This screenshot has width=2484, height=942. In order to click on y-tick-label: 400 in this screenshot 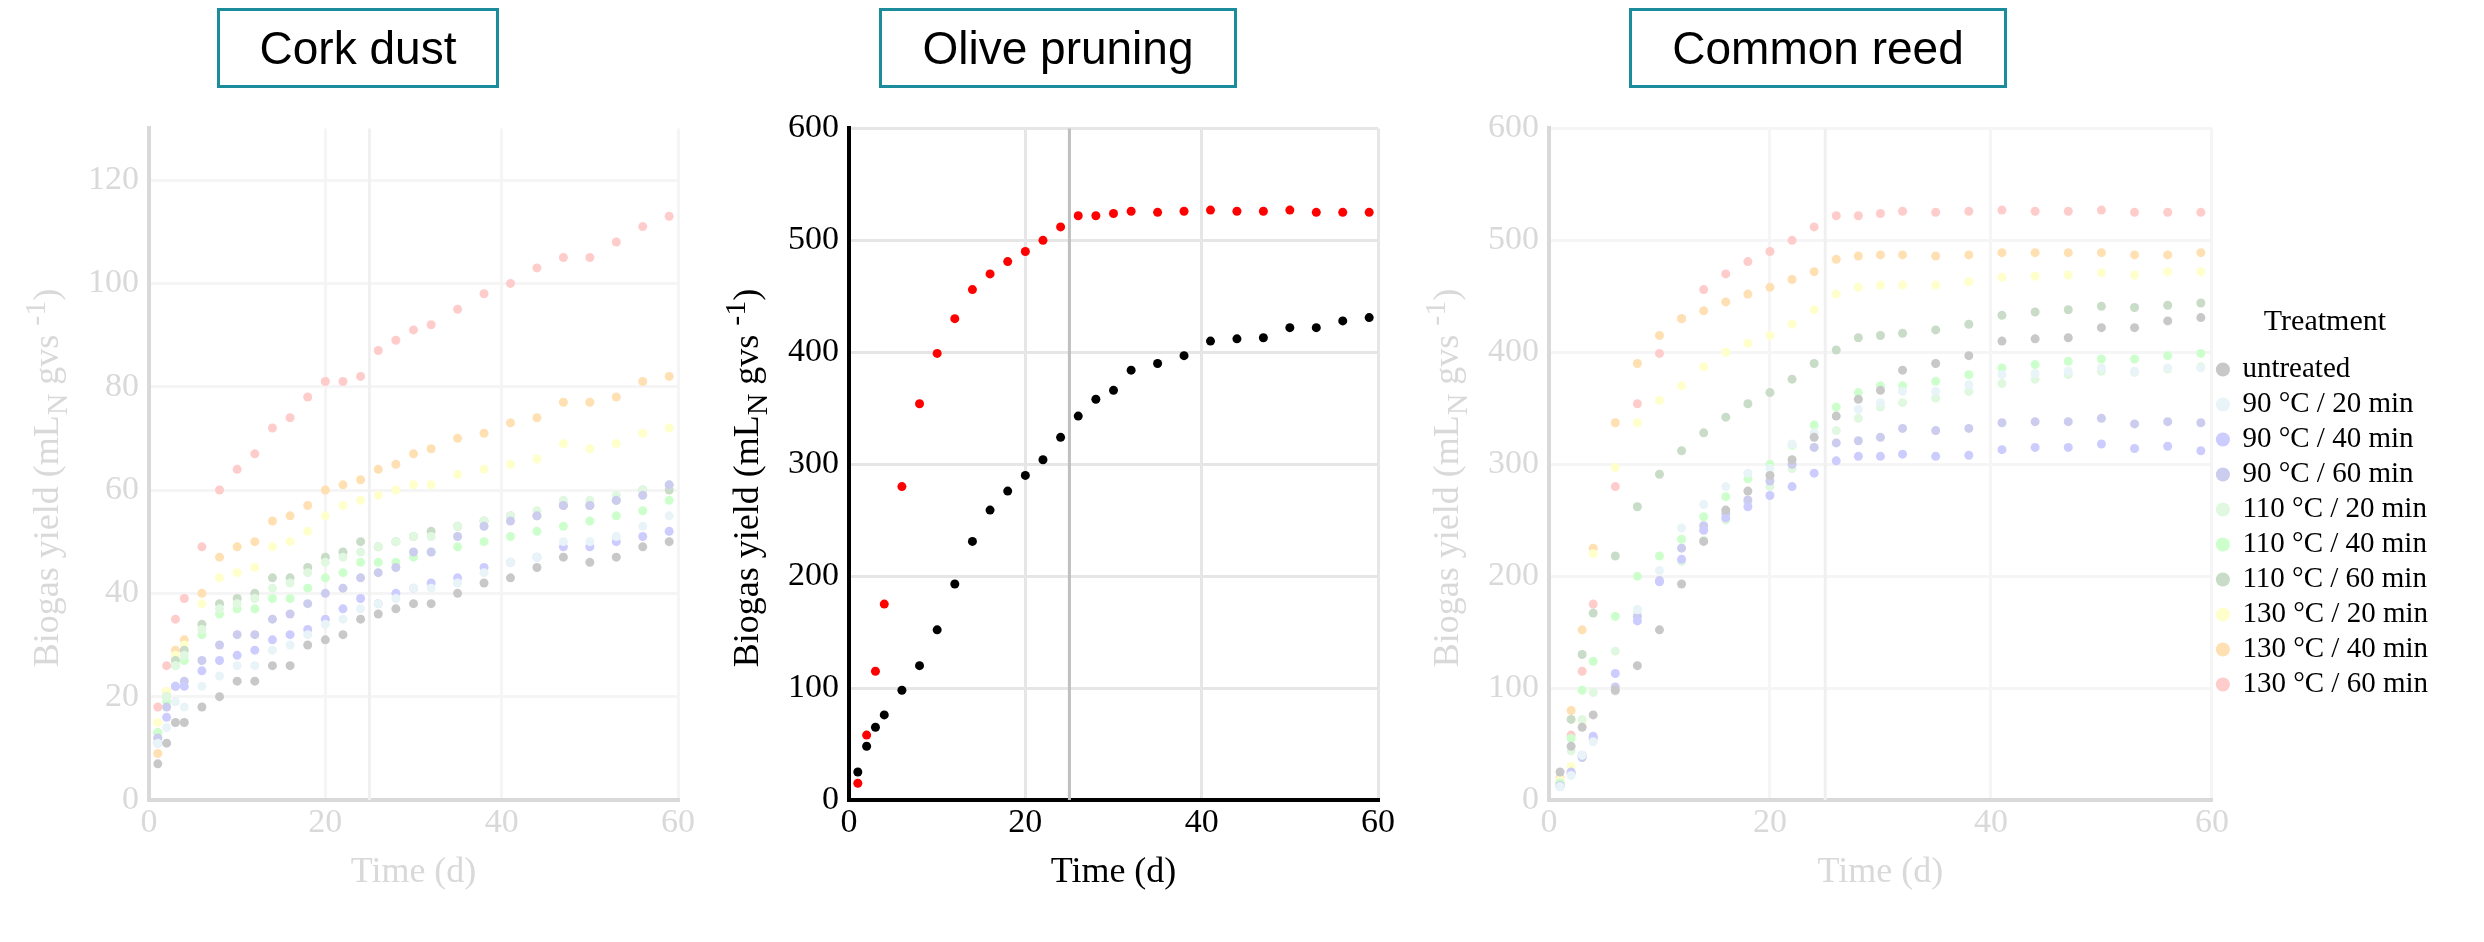, I will do `click(813, 350)`.